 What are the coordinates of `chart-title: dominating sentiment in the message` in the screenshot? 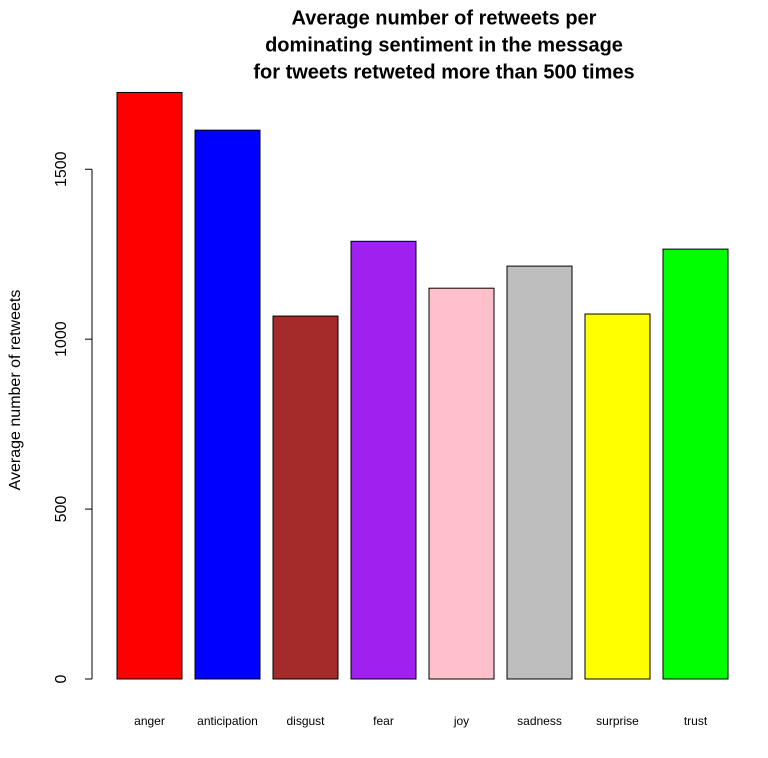 It's located at (444, 45).